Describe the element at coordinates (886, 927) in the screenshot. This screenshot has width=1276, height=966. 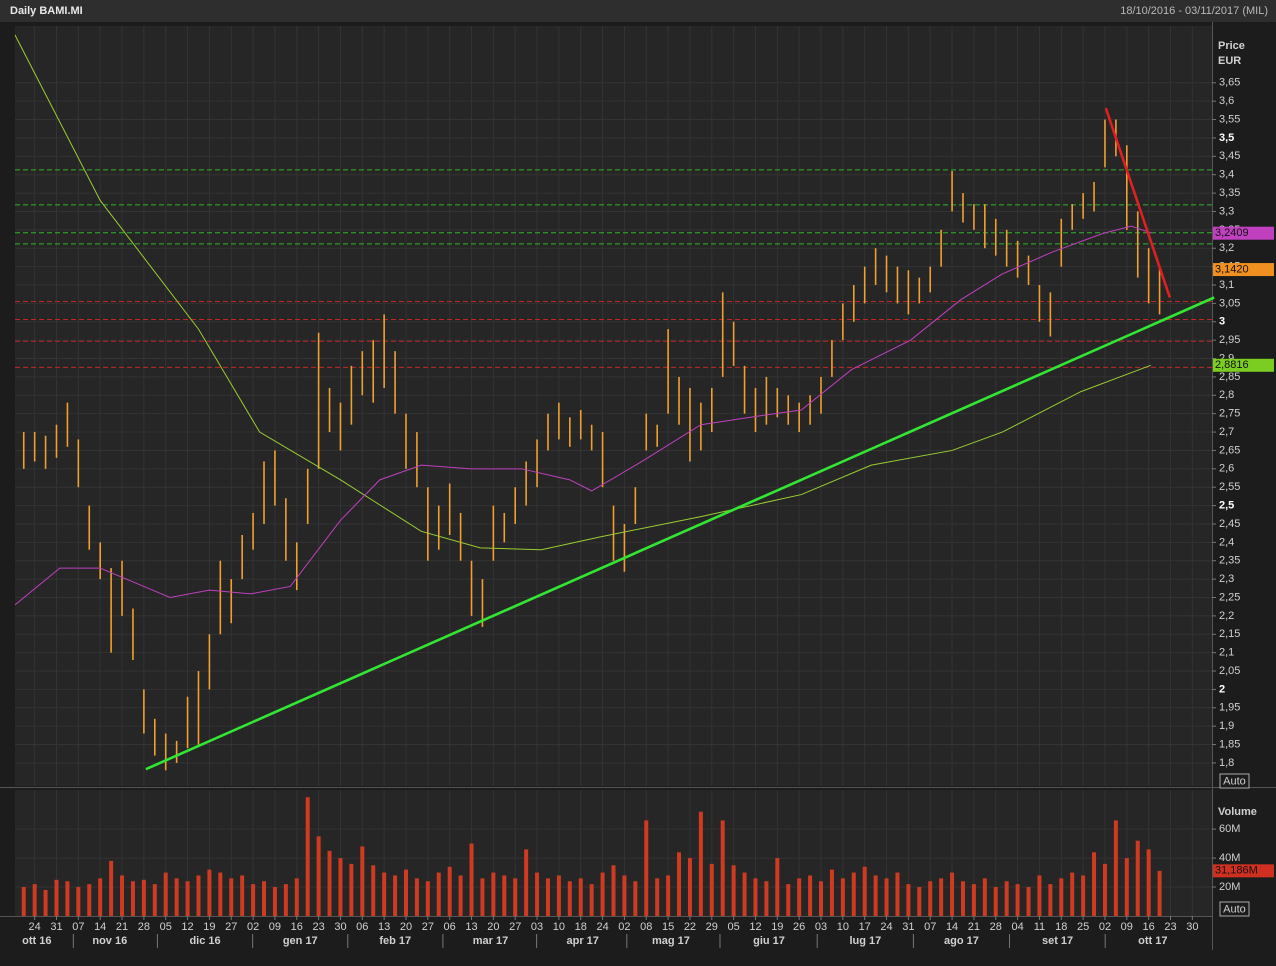
I see `x-tick-label: 24` at that location.